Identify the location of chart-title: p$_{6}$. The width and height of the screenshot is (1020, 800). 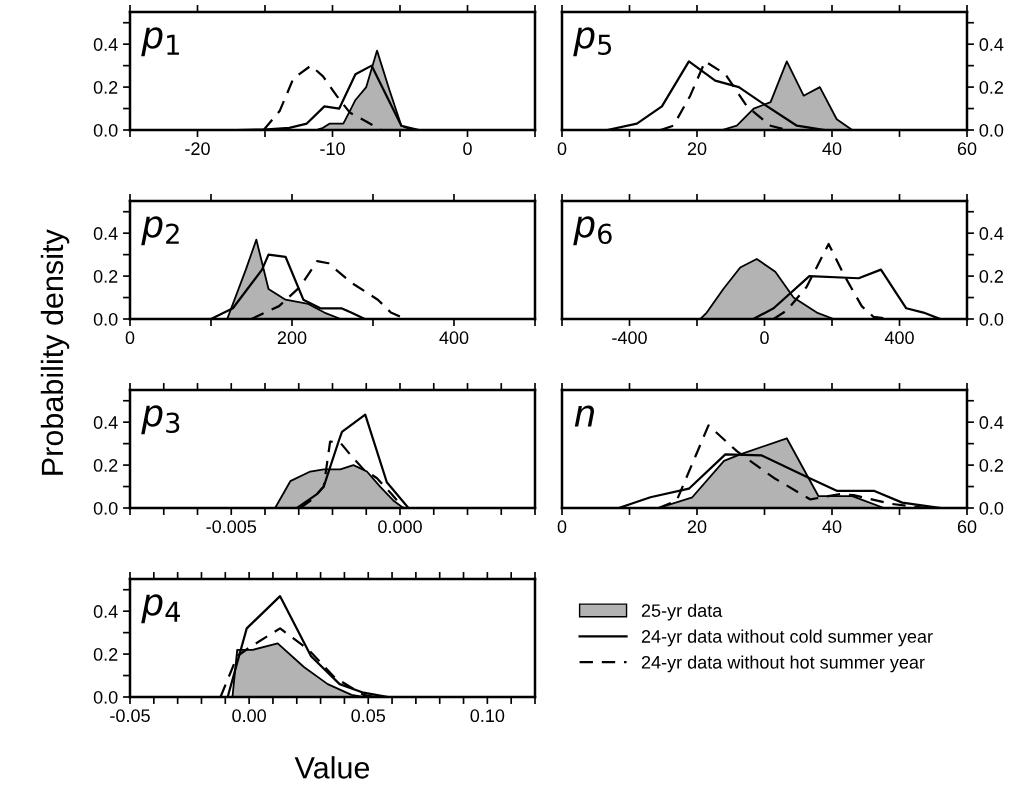
(592, 231).